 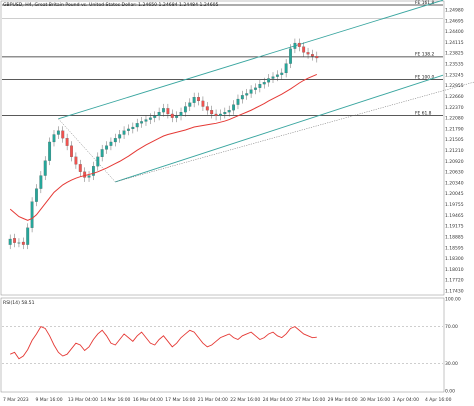 What do you see at coordinates (454, 281) in the screenshot?
I see `price-tick-label: 1.17720` at bounding box center [454, 281].